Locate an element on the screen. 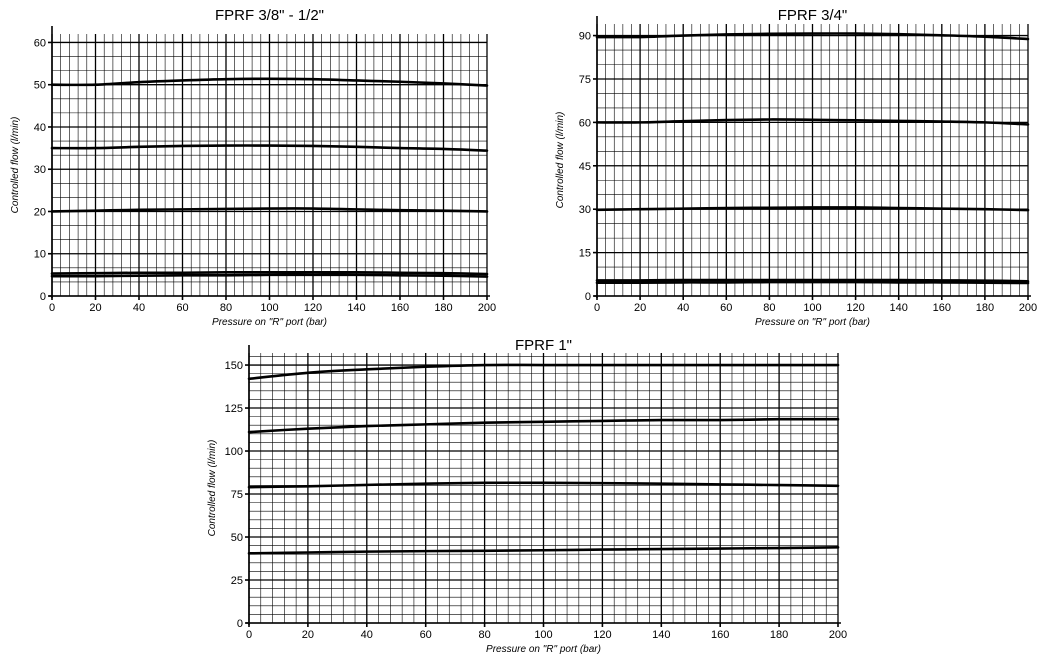 Image resolution: width=1043 pixels, height=665 pixels. chart-title: FPRF 1" is located at coordinates (543, 345).